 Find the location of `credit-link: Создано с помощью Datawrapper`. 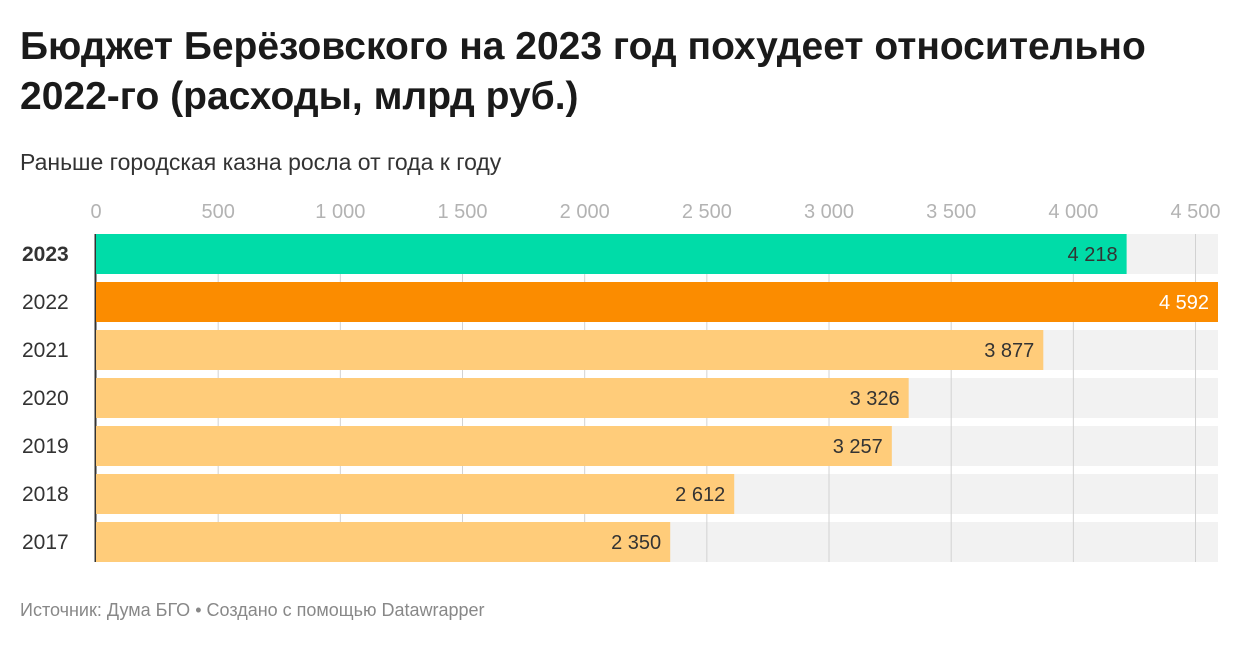

credit-link: Создано с помощью Datawrapper is located at coordinates (345, 610).